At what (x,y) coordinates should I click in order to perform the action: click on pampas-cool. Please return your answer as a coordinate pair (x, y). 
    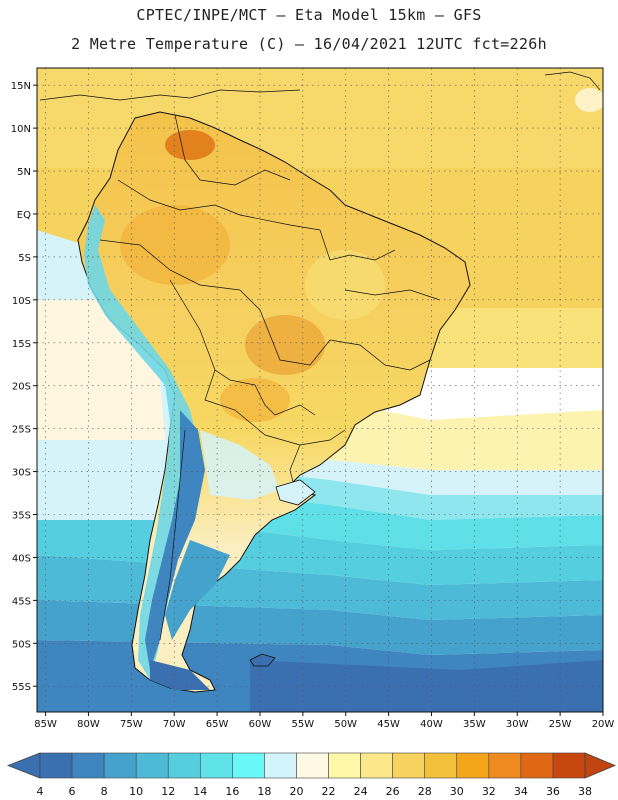
    Looking at the image, I should click on (240, 465).